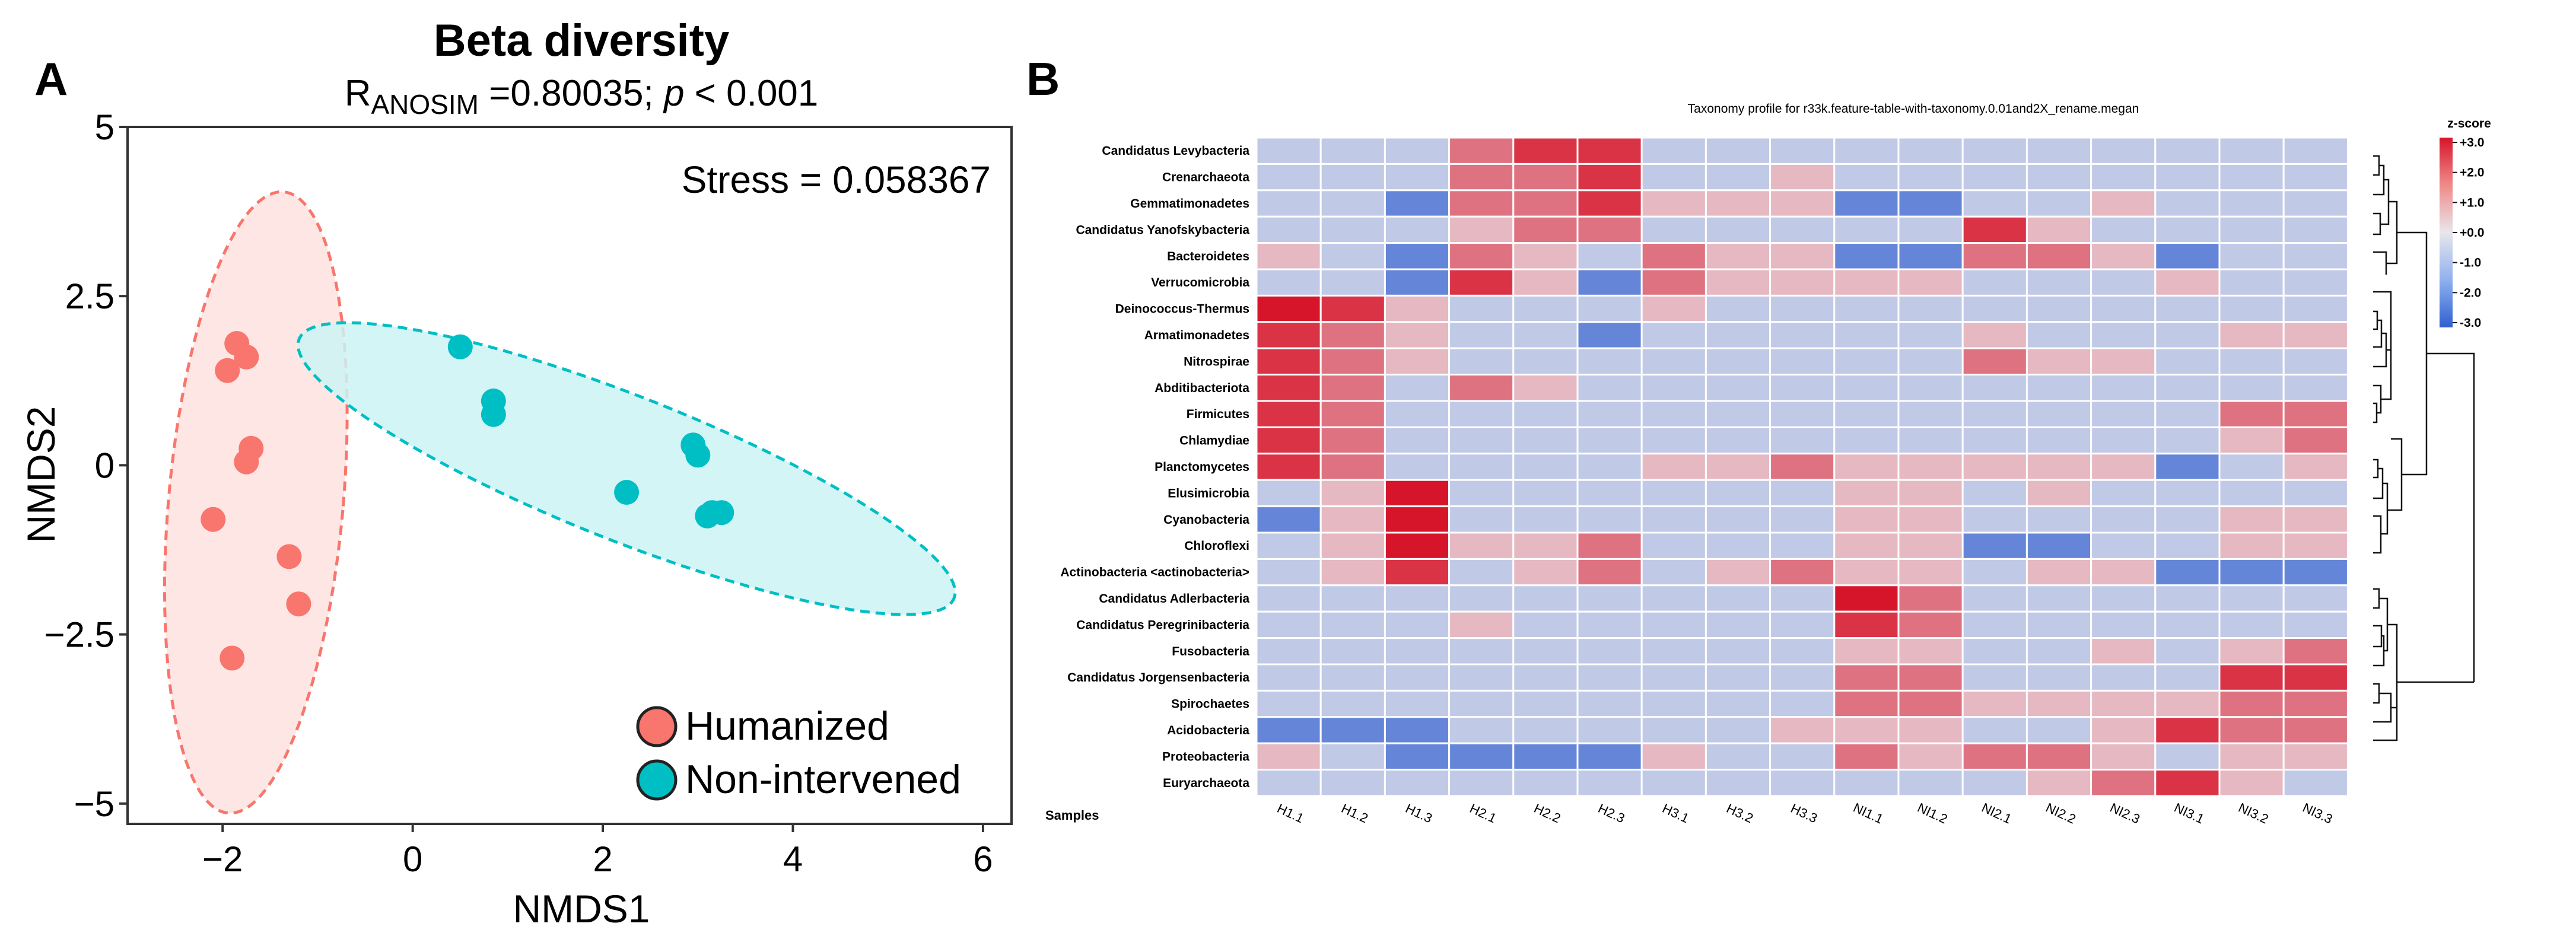 This screenshot has height=952, width=2576. What do you see at coordinates (1866, 177) in the screenshot?
I see `heat-cell-r1-c9` at bounding box center [1866, 177].